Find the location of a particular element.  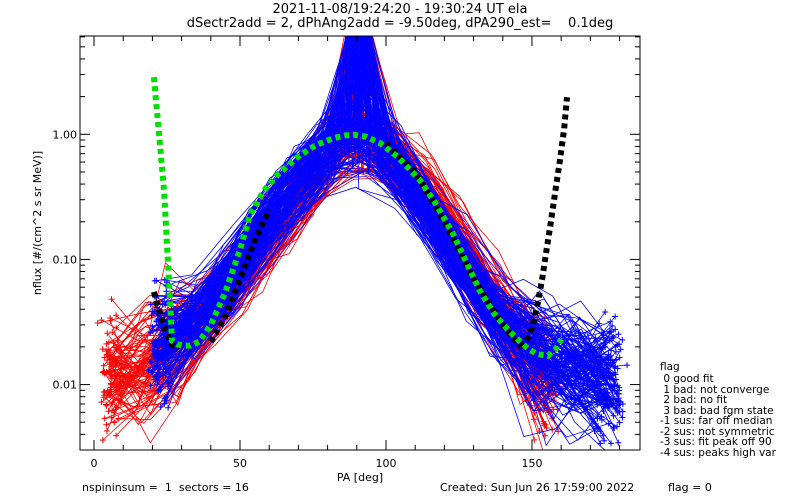

legend-item: -4 sus: peaks high var is located at coordinates (718, 452).